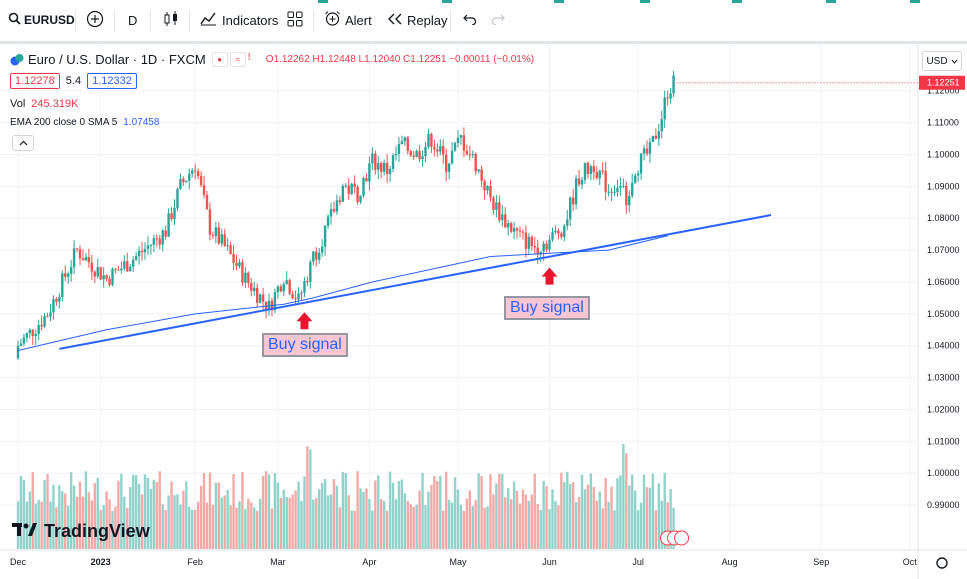  What do you see at coordinates (64, 122) in the screenshot?
I see `ema-label: EMA 200 close 0 SMA 5` at bounding box center [64, 122].